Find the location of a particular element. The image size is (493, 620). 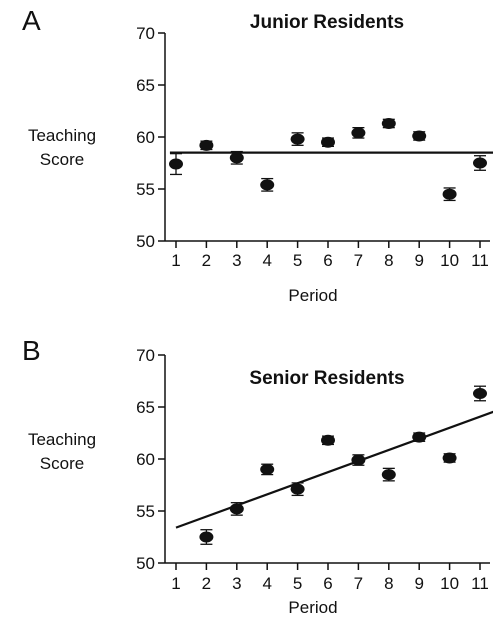

fit-line is located at coordinates (334, 469).